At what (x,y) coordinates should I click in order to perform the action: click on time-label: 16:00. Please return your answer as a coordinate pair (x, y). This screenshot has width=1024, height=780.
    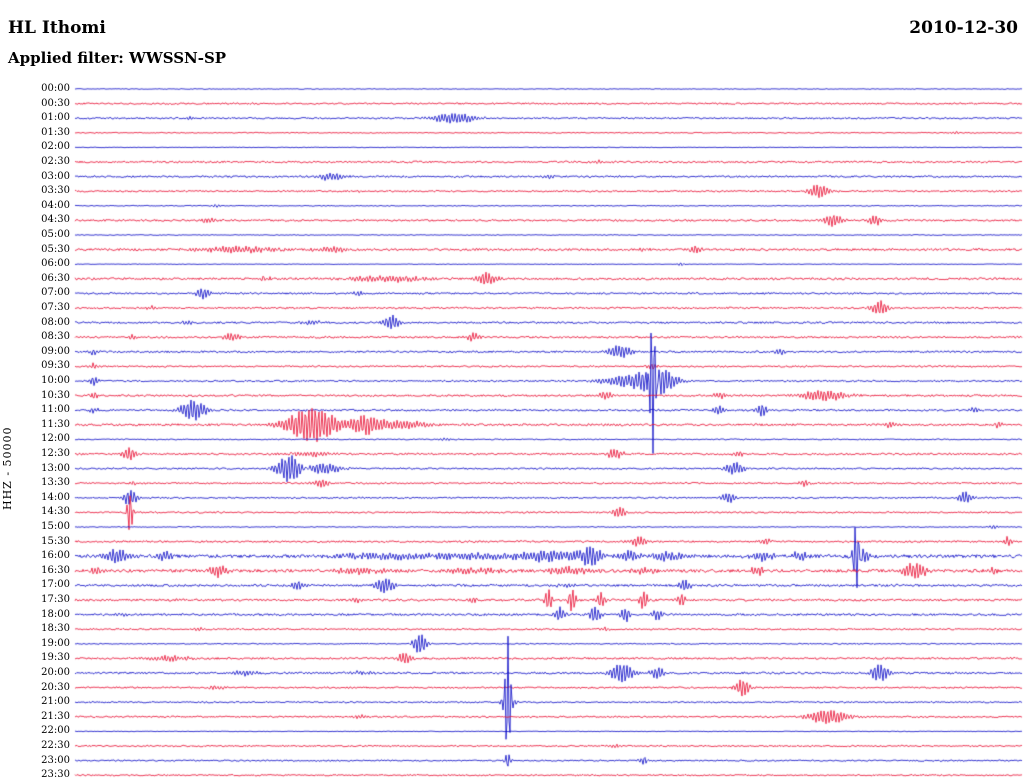
    Looking at the image, I should click on (55, 556).